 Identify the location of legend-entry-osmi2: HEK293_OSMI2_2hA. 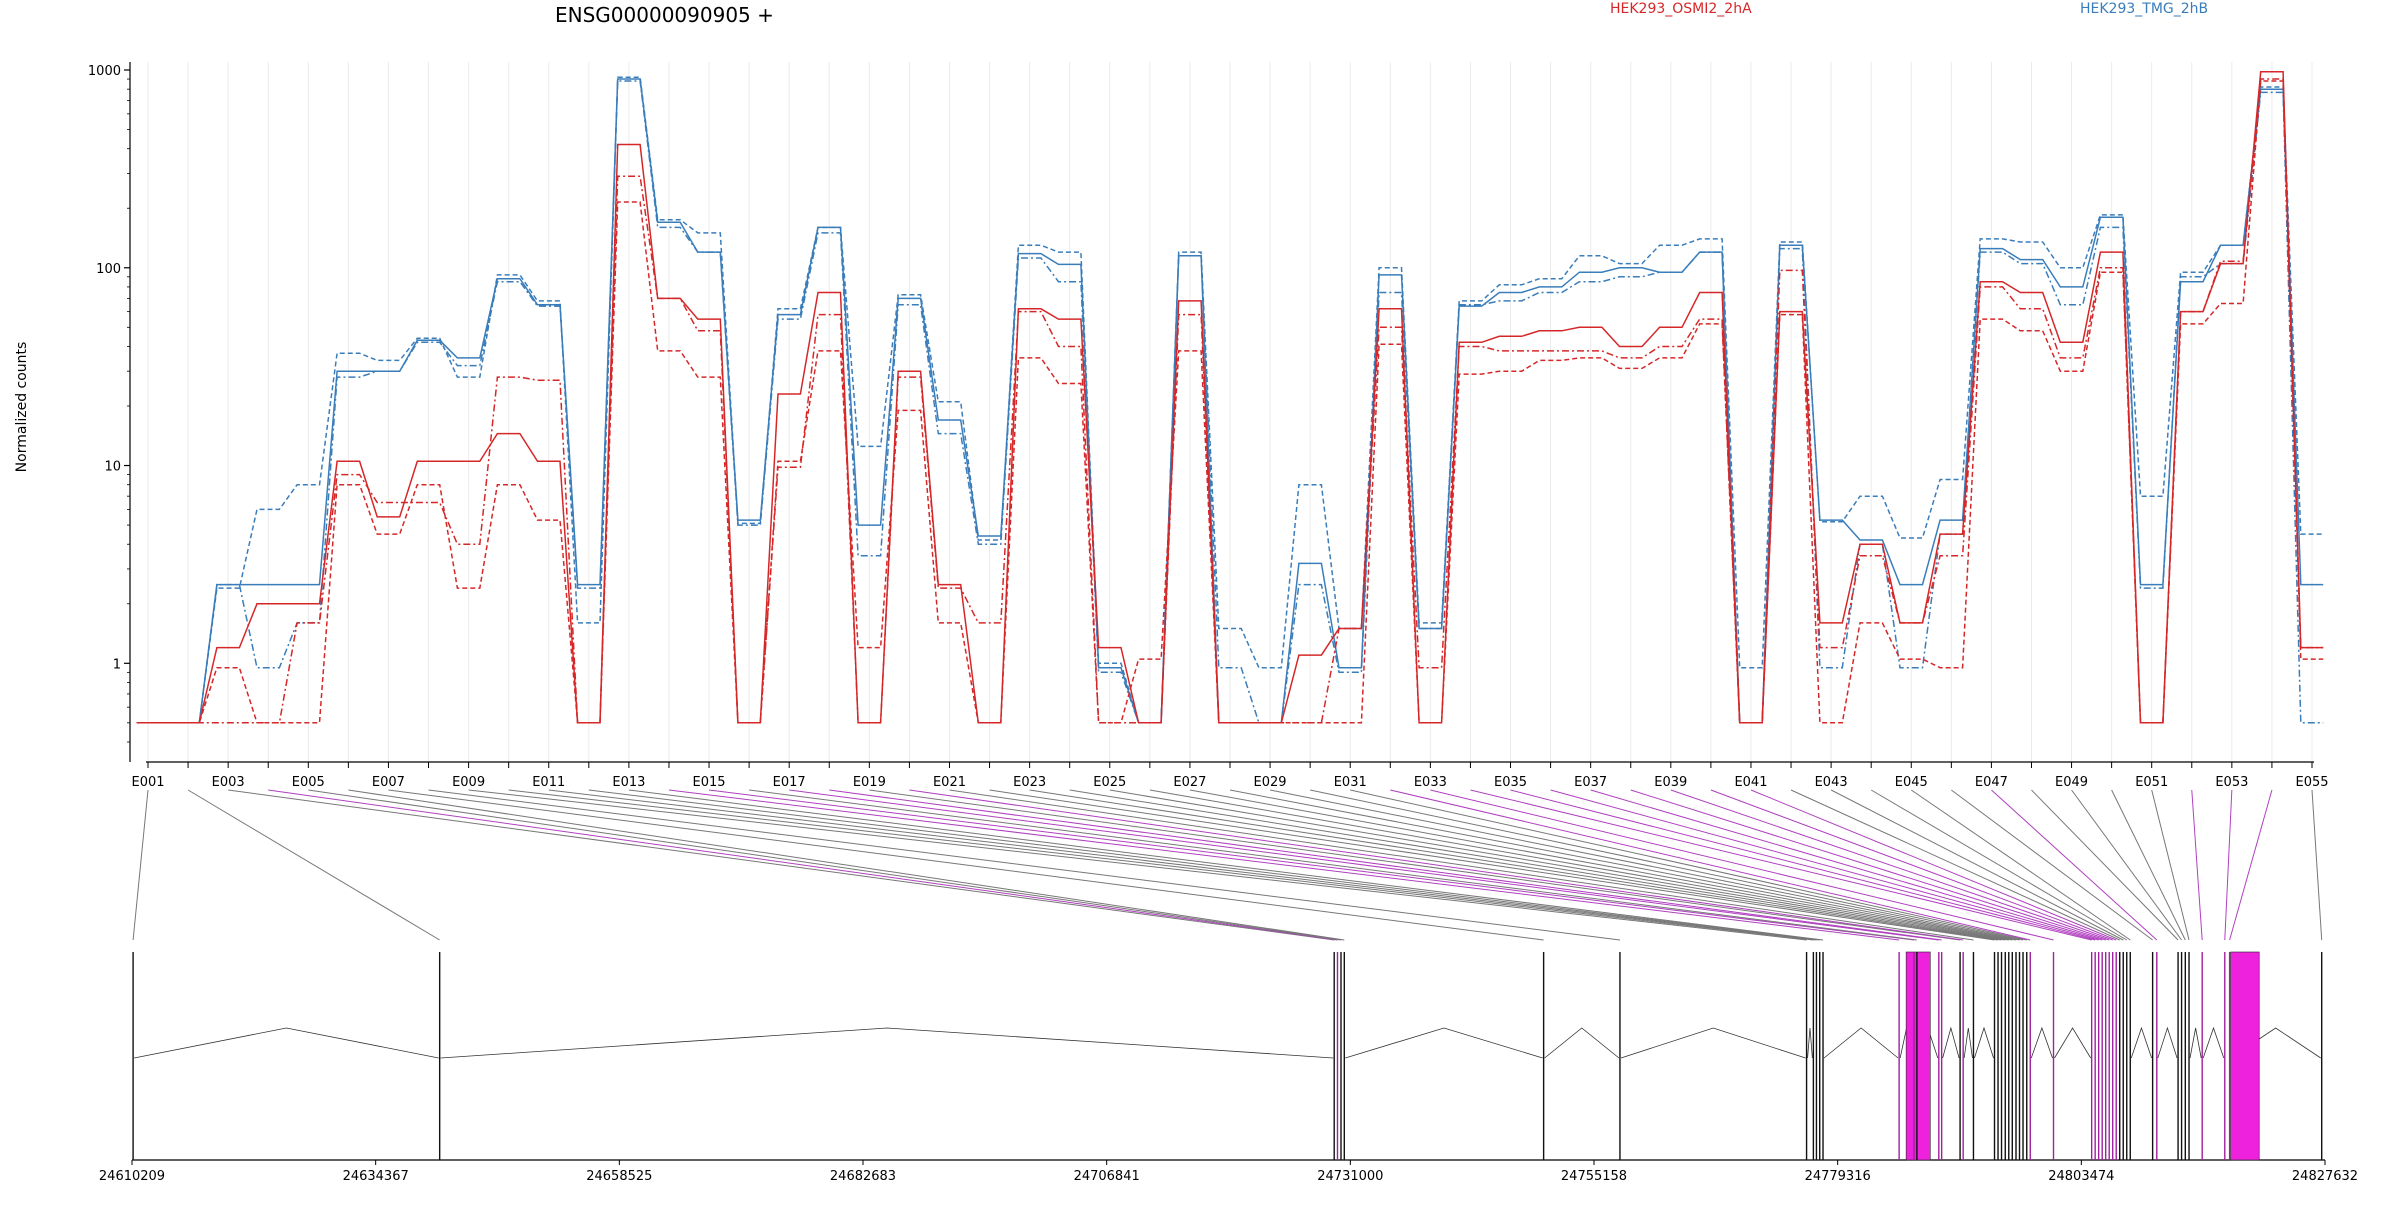
(1681, 9).